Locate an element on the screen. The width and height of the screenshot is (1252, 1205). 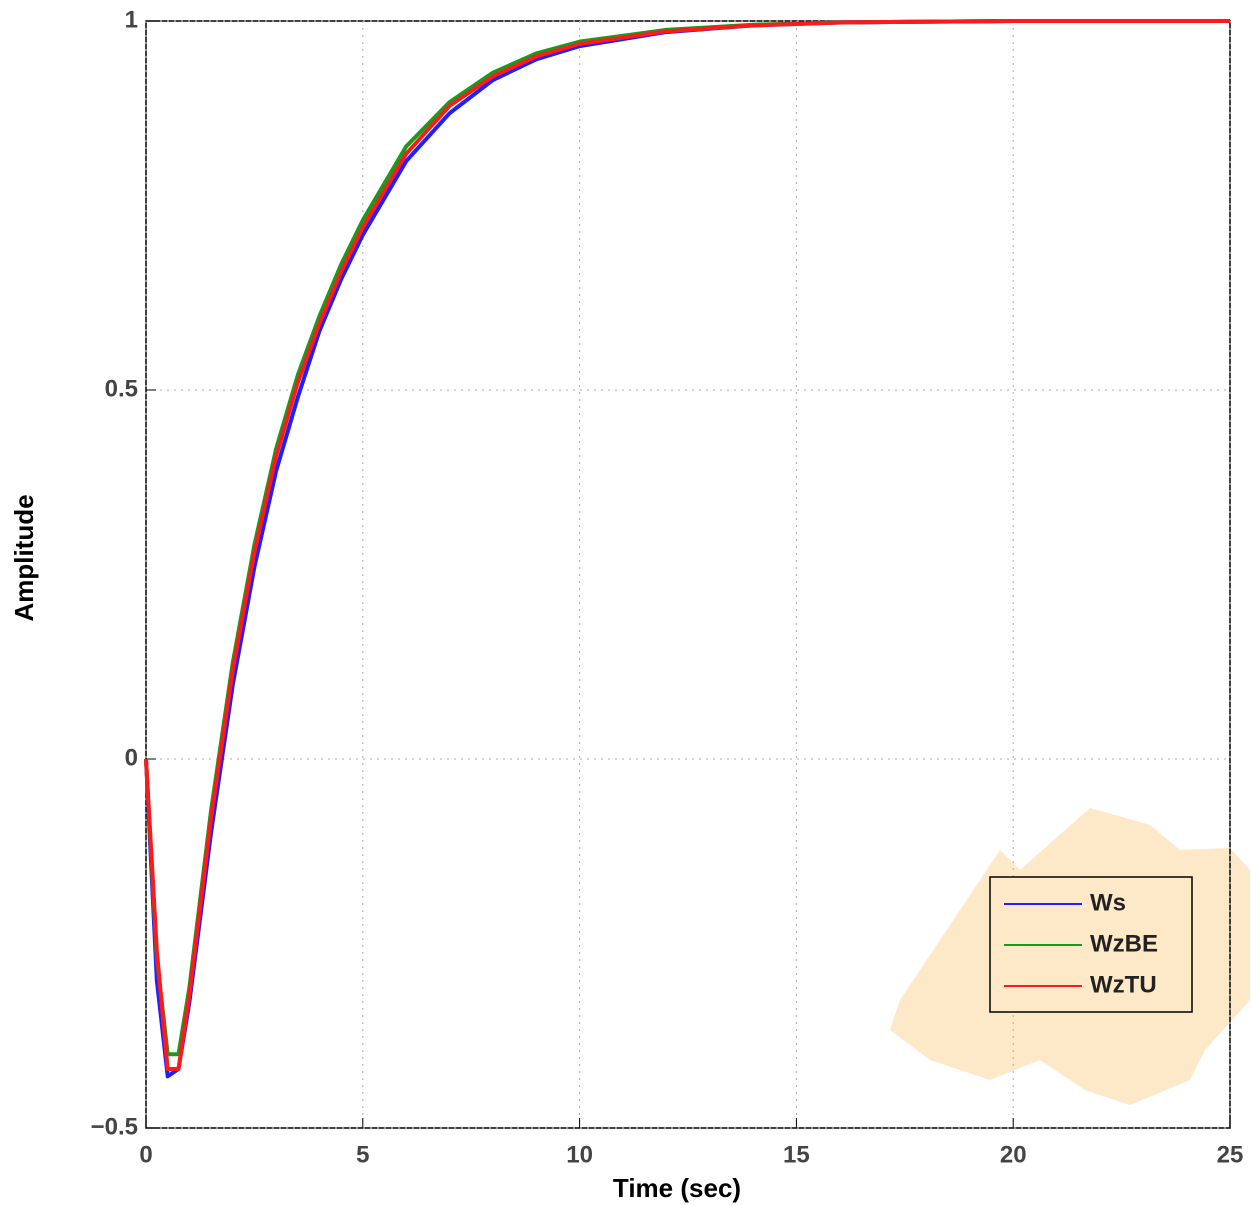
legend-label: WzTU is located at coordinates (1123, 984).